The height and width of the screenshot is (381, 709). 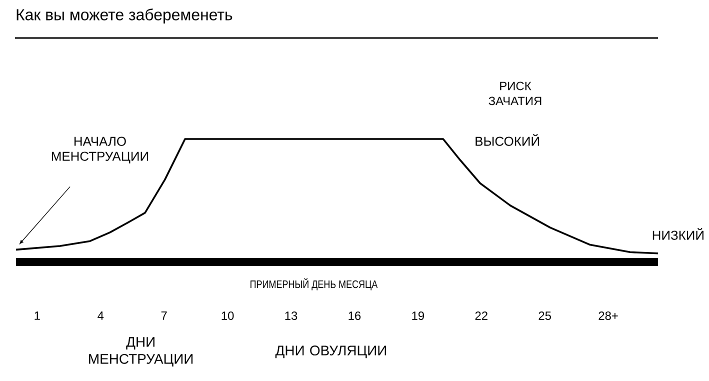 What do you see at coordinates (228, 316) in the screenshot?
I see `x-tick-label: 10` at bounding box center [228, 316].